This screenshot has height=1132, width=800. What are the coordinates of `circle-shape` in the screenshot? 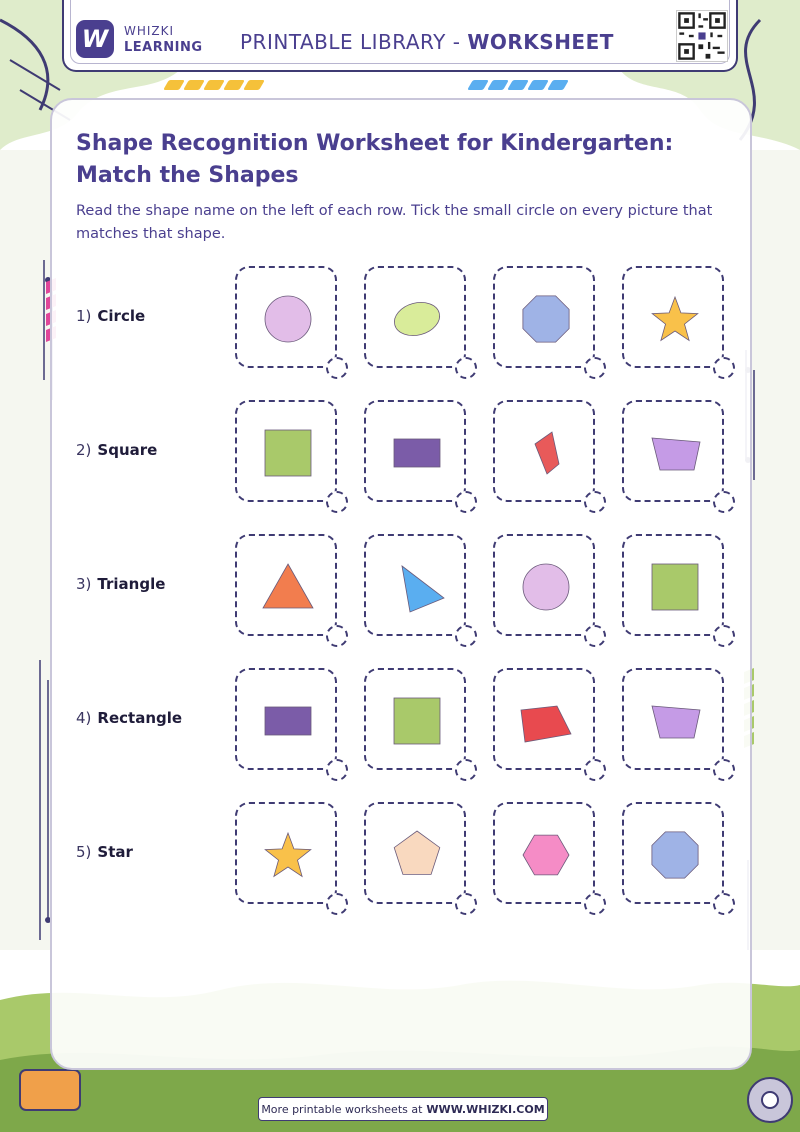 It's located at (288, 319).